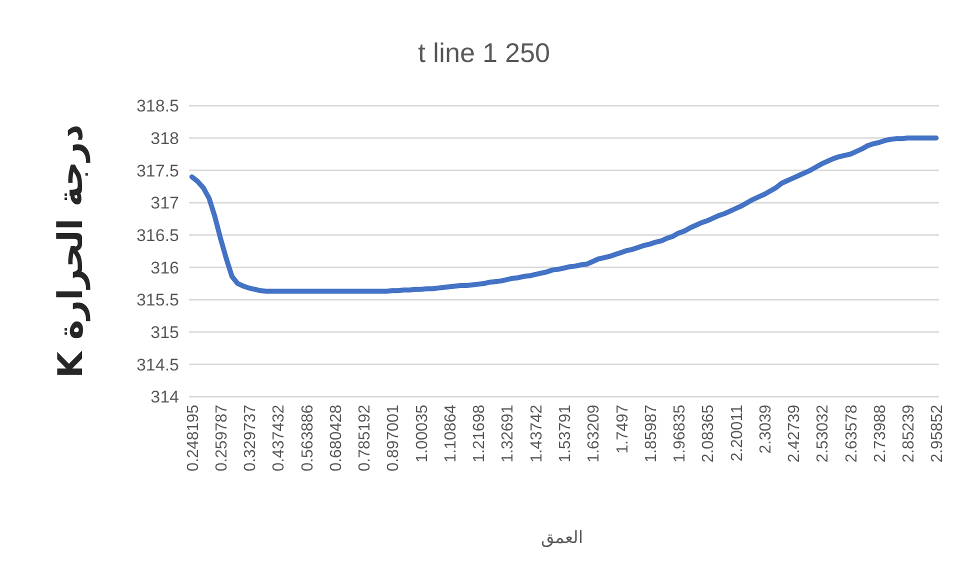 This screenshot has height=580, width=960. Describe the element at coordinates (157, 364) in the screenshot. I see `y-tick-label: 314.5` at that location.